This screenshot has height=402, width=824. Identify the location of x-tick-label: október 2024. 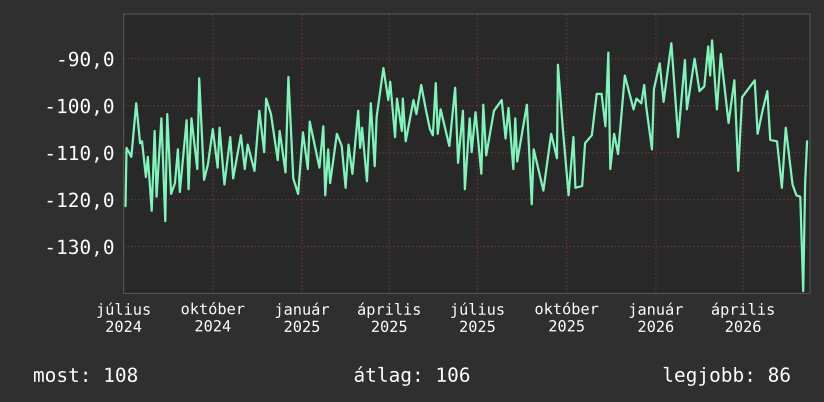
(213, 317).